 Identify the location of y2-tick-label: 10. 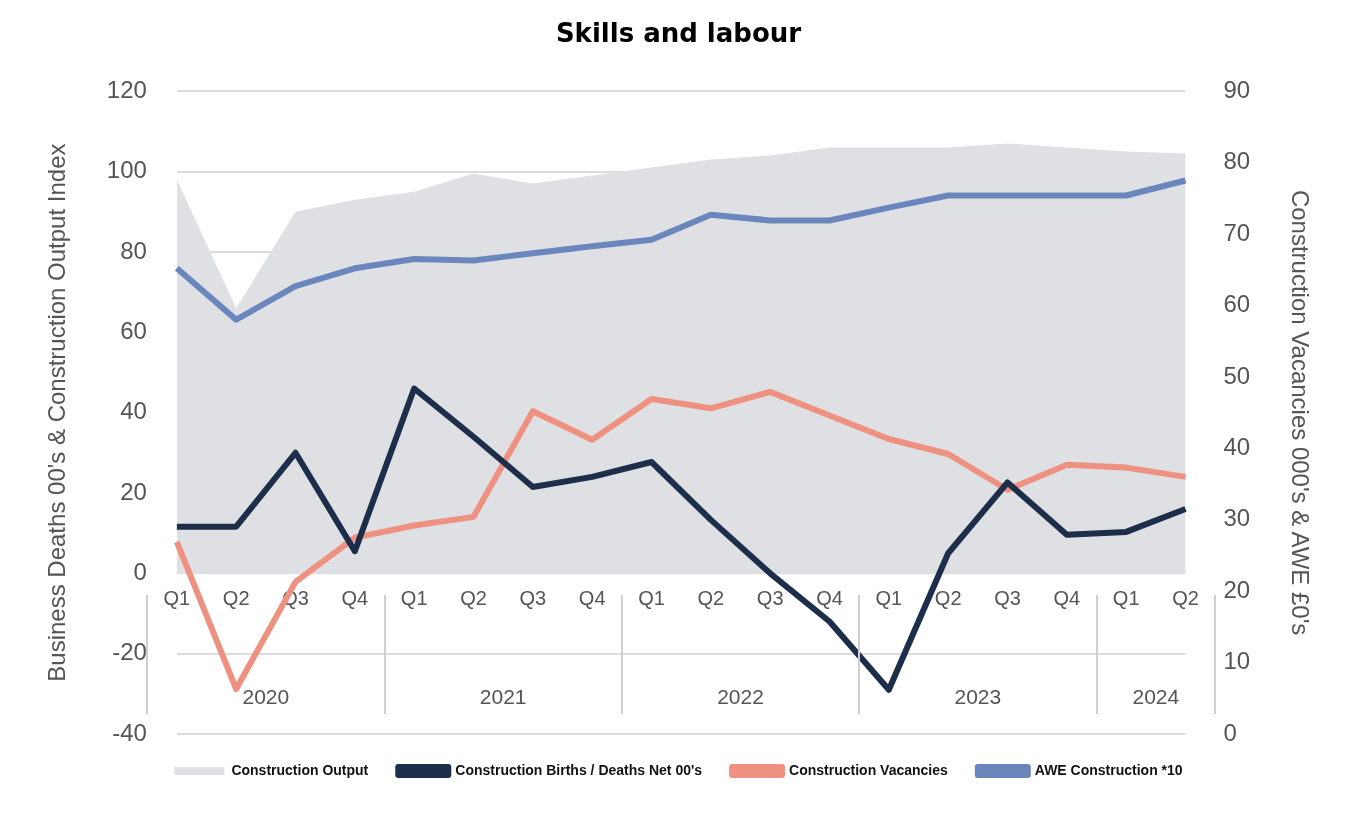
(1237, 661).